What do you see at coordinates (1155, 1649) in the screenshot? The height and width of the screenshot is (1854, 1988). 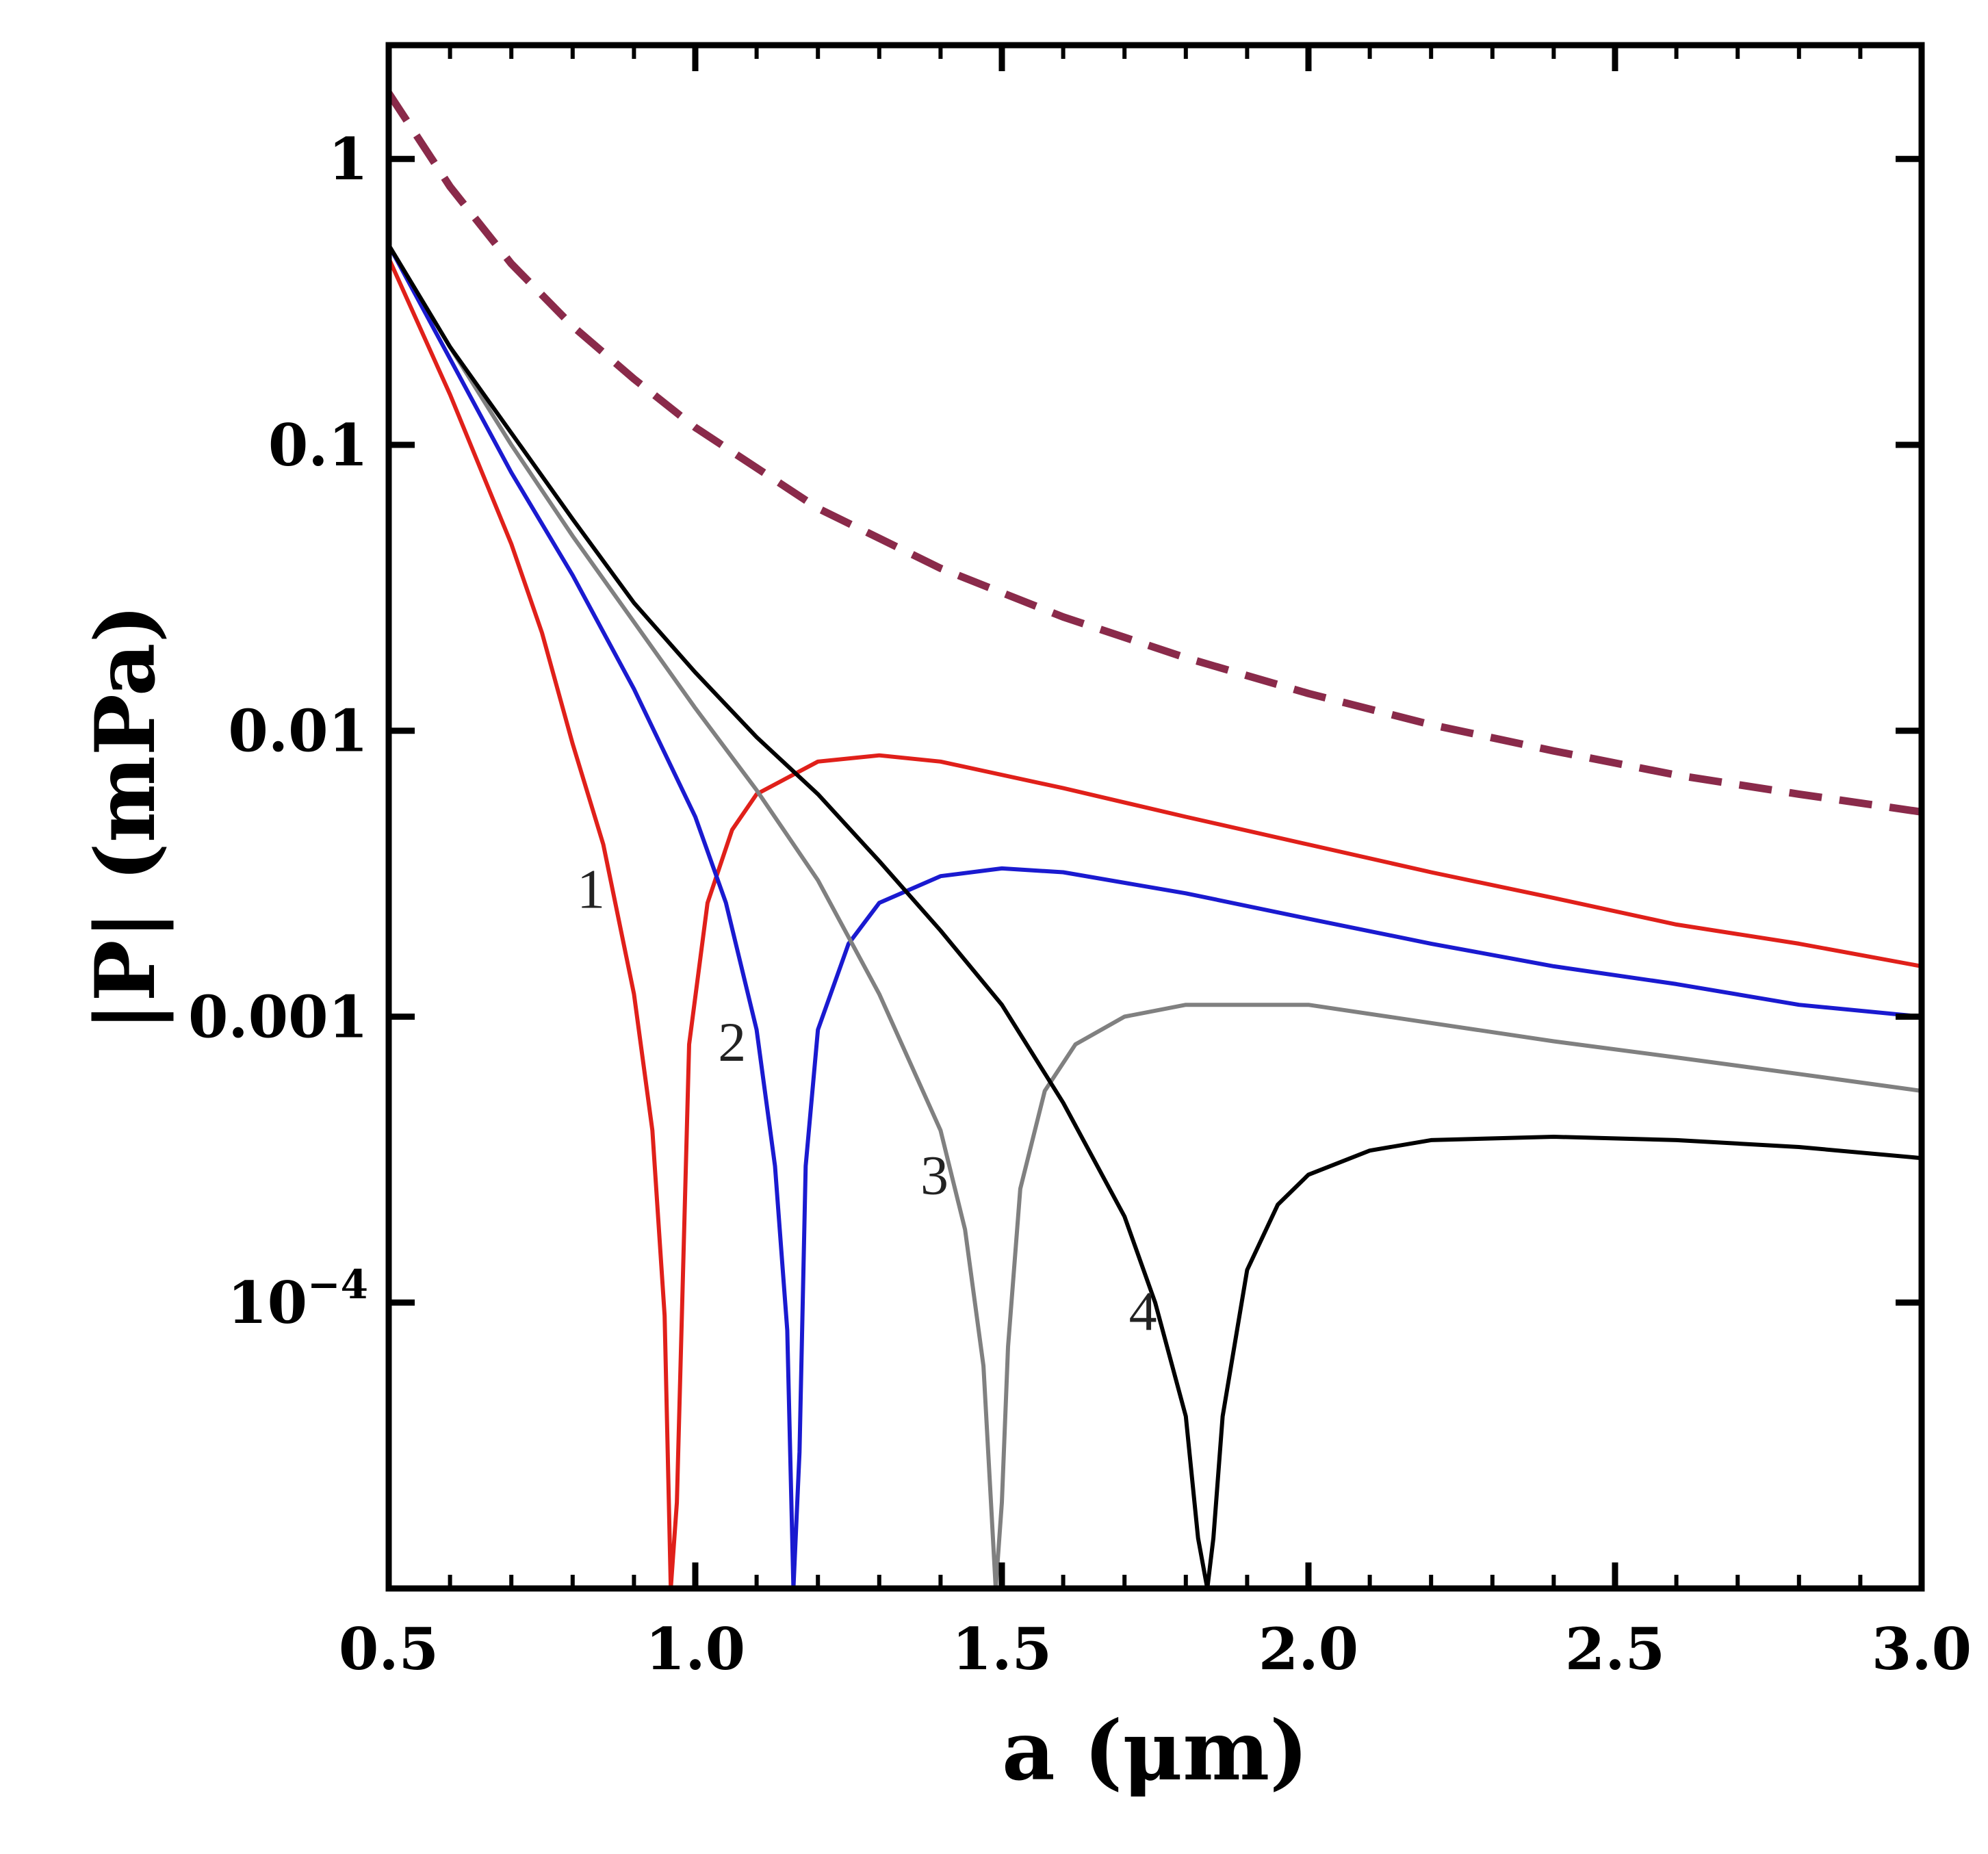 I see `x-tick-labels: 0.5 1.0 1.5 2.0 2.5 3.0` at bounding box center [1155, 1649].